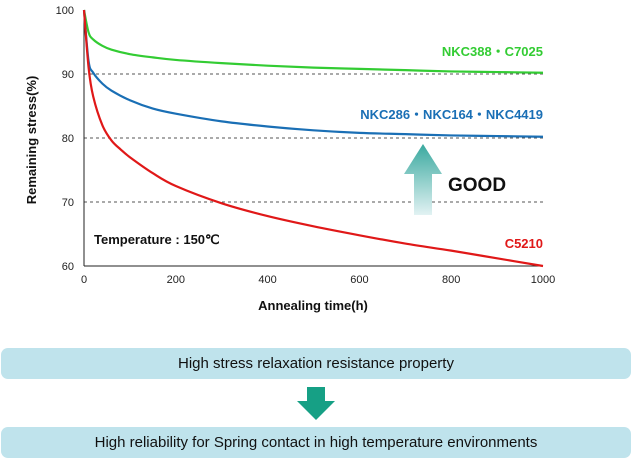  Describe the element at coordinates (267, 280) in the screenshot. I see `x-tick-label: 400` at that location.